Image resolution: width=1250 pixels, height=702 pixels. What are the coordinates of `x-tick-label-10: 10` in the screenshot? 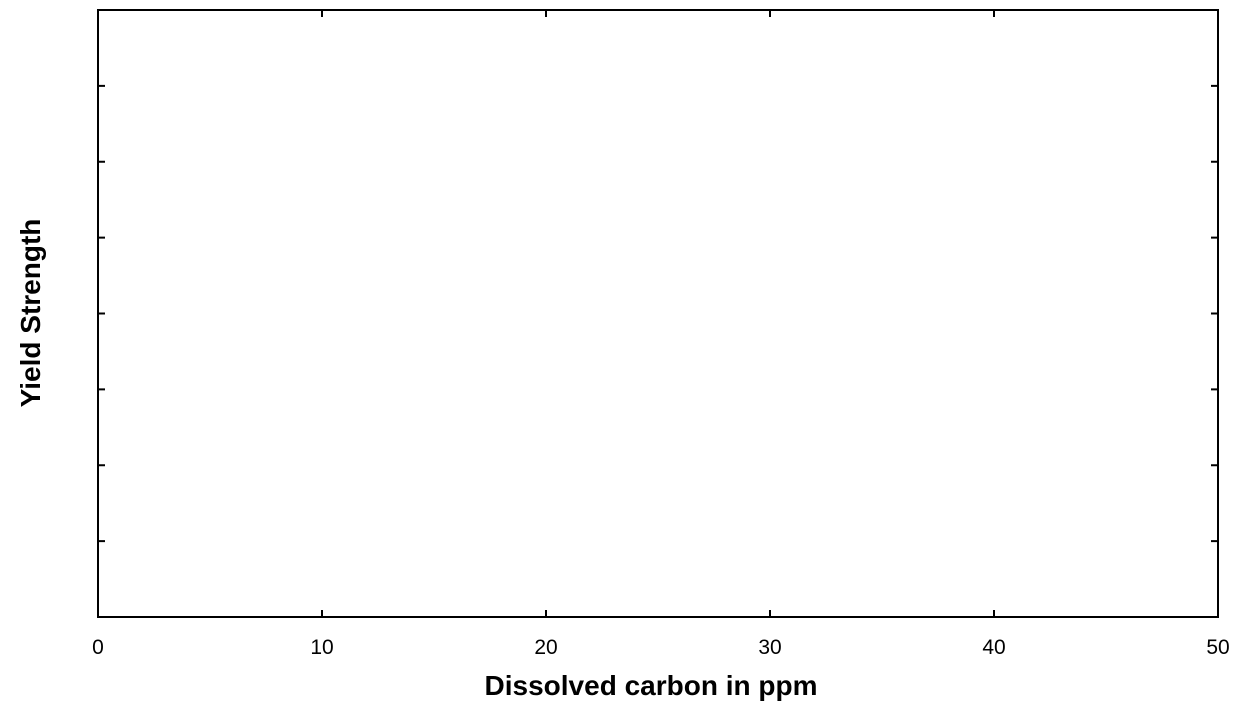 It's located at (321, 647).